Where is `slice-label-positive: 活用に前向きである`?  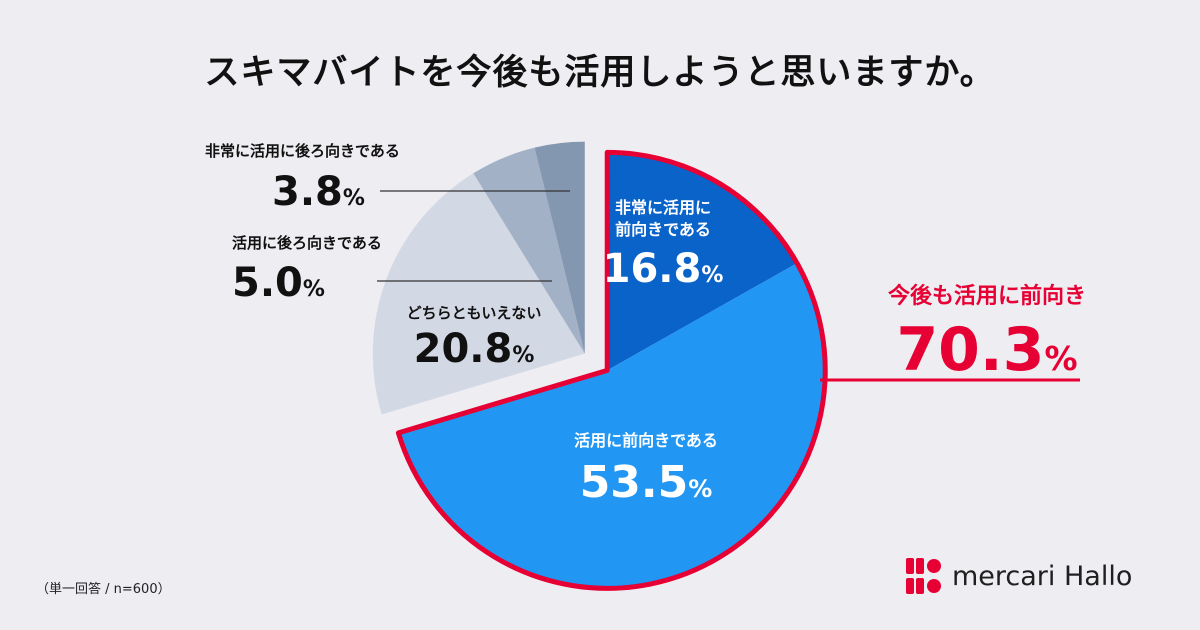
slice-label-positive: 活用に前向きである is located at coordinates (646, 440).